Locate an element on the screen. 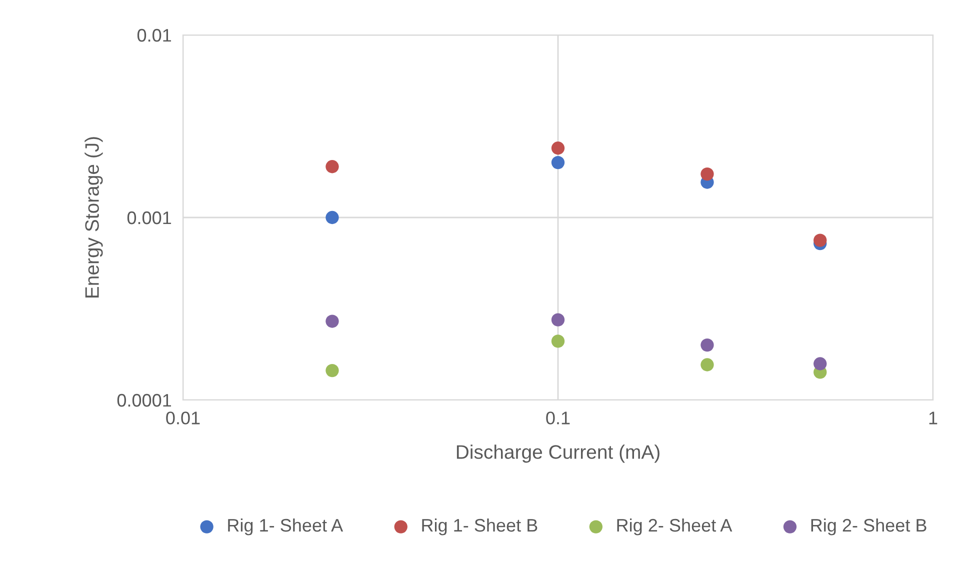 This screenshot has height=578, width=958. y-tick-label: 0.001 is located at coordinates (149, 217).